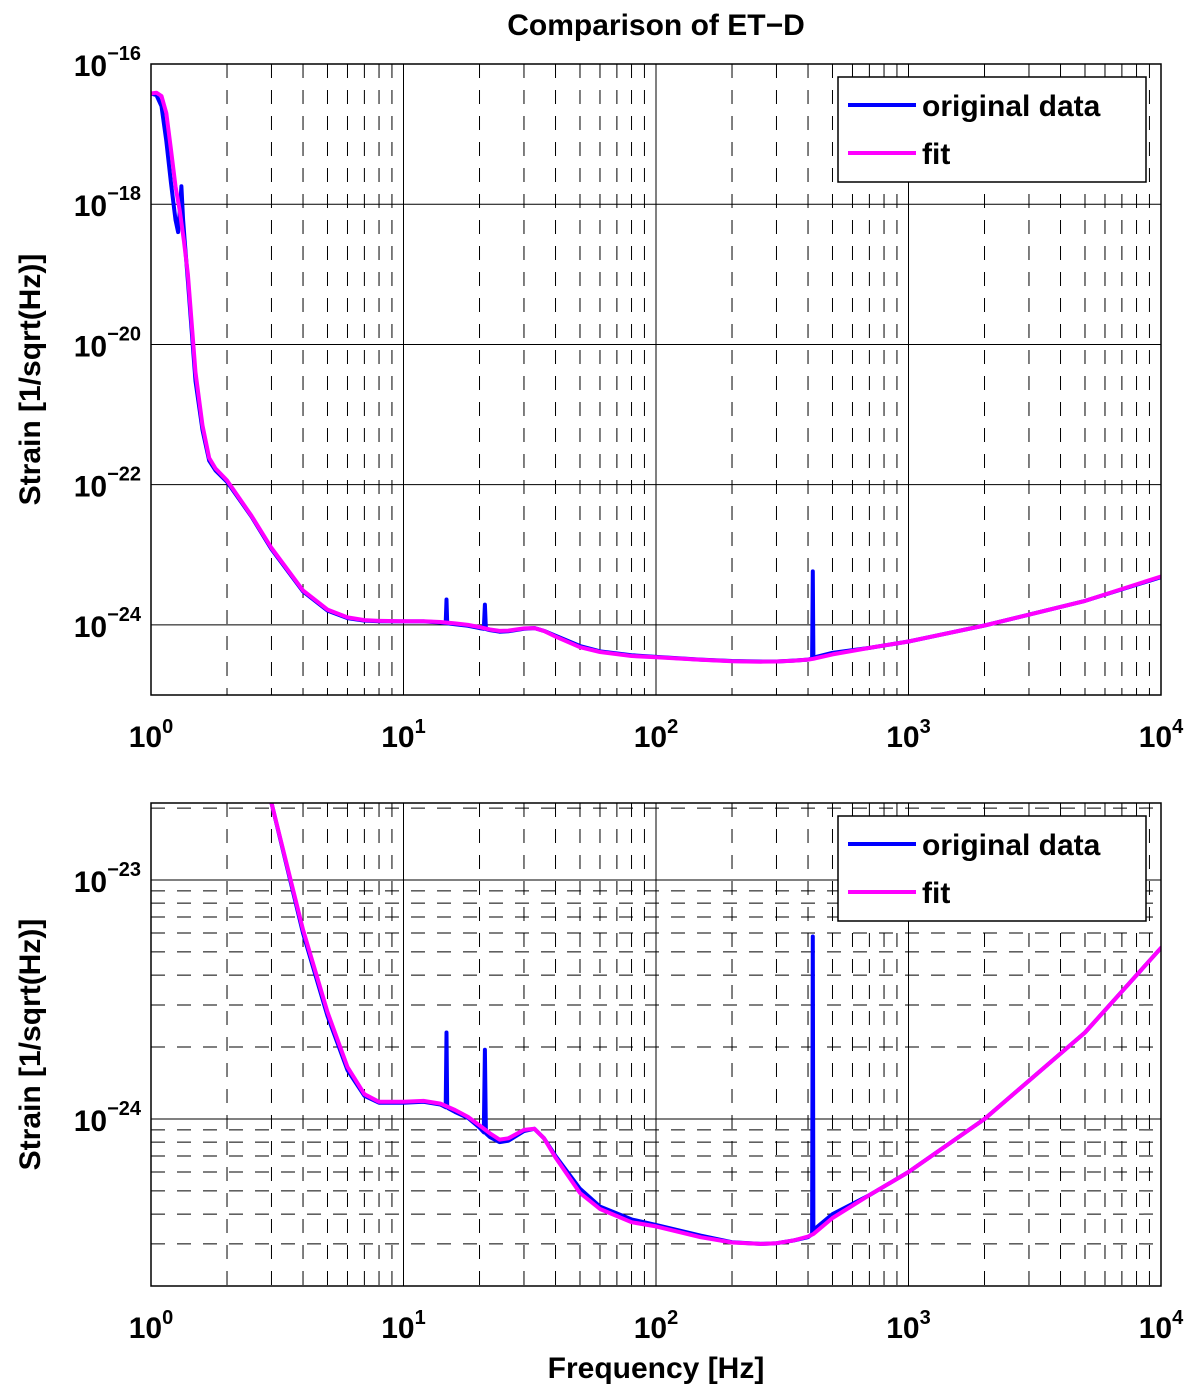  What do you see at coordinates (107, 343) in the screenshot?
I see `y-tick-label: 10−20` at bounding box center [107, 343].